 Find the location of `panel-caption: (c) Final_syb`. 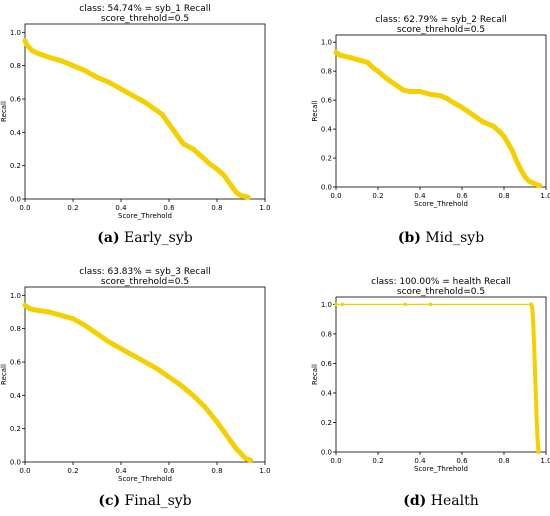

panel-caption: (c) Final_syb is located at coordinates (144, 501).